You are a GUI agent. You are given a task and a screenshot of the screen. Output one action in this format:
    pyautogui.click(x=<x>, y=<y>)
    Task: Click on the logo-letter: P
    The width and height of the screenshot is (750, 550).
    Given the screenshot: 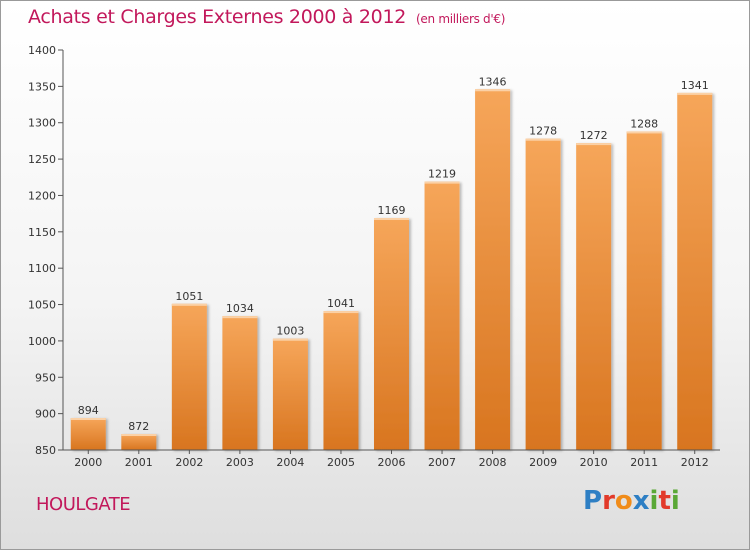 What is the action you would take?
    pyautogui.click(x=593, y=501)
    